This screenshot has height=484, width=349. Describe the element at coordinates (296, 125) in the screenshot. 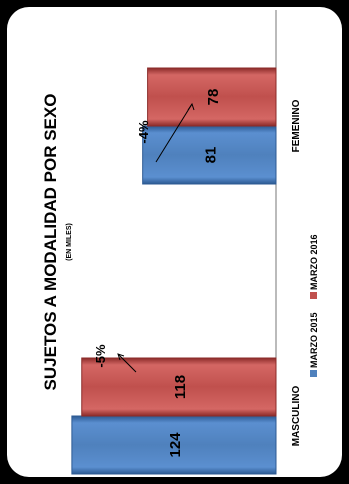

I see `category-label-femenino: FEMENINO` at that location.